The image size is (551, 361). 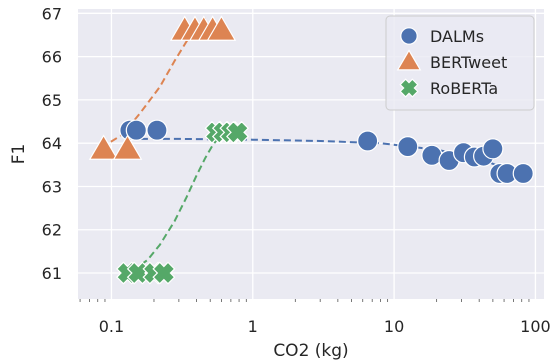 I want to click on y-tick-label: 67, so click(x=52, y=13).